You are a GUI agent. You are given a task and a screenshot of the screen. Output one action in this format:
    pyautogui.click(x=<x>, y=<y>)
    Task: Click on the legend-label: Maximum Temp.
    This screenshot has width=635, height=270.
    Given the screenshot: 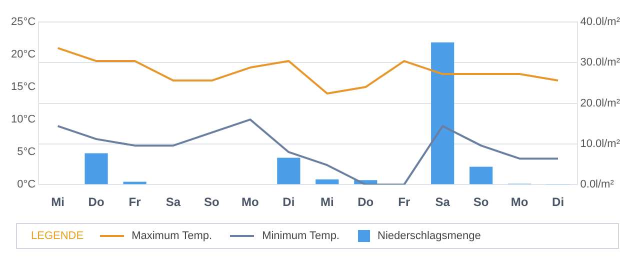 What is the action you would take?
    pyautogui.click(x=172, y=236)
    